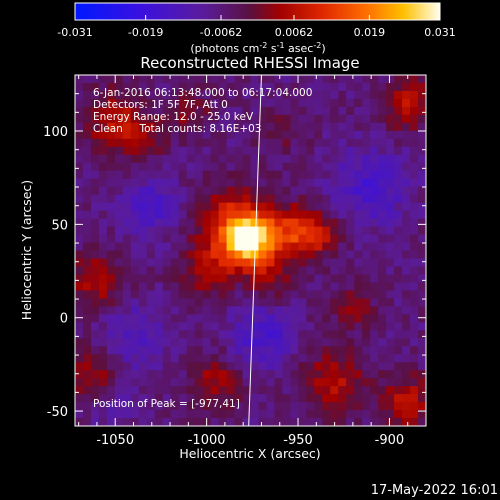 This screenshot has height=500, width=500. What do you see at coordinates (59, 225) in the screenshot?
I see `y-tick-label: 50` at bounding box center [59, 225].